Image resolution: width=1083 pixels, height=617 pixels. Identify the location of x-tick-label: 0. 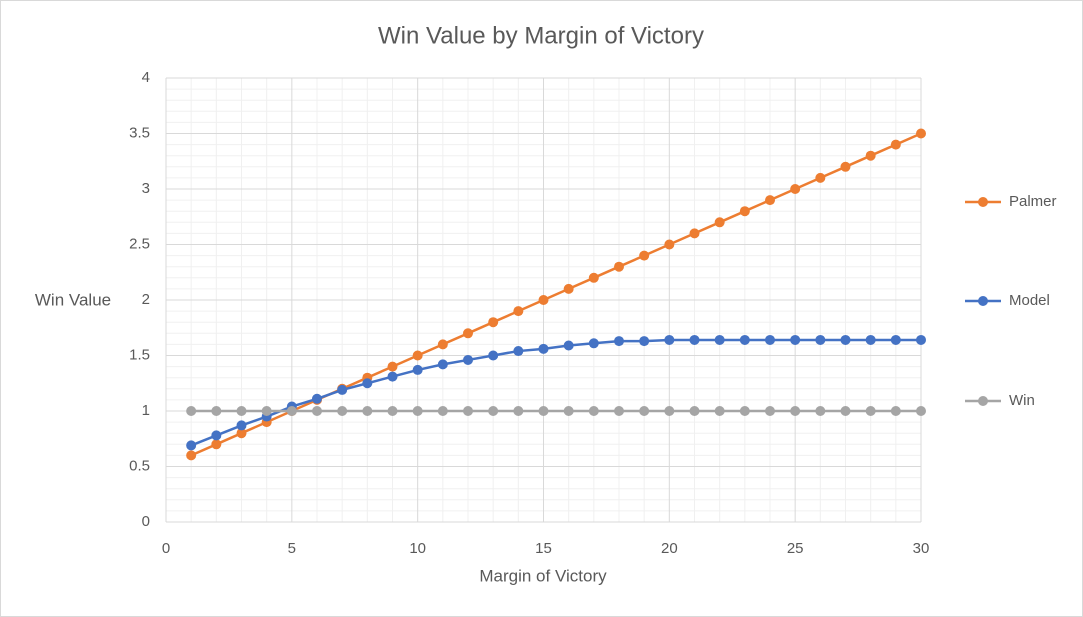
(166, 548).